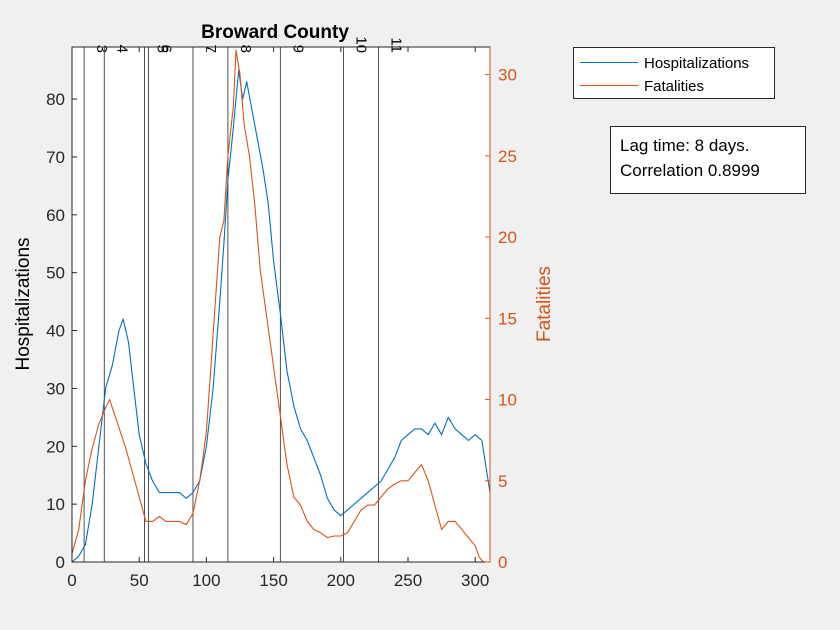 The width and height of the screenshot is (840, 630). I want to click on x-tick-label: 100, so click(206, 580).